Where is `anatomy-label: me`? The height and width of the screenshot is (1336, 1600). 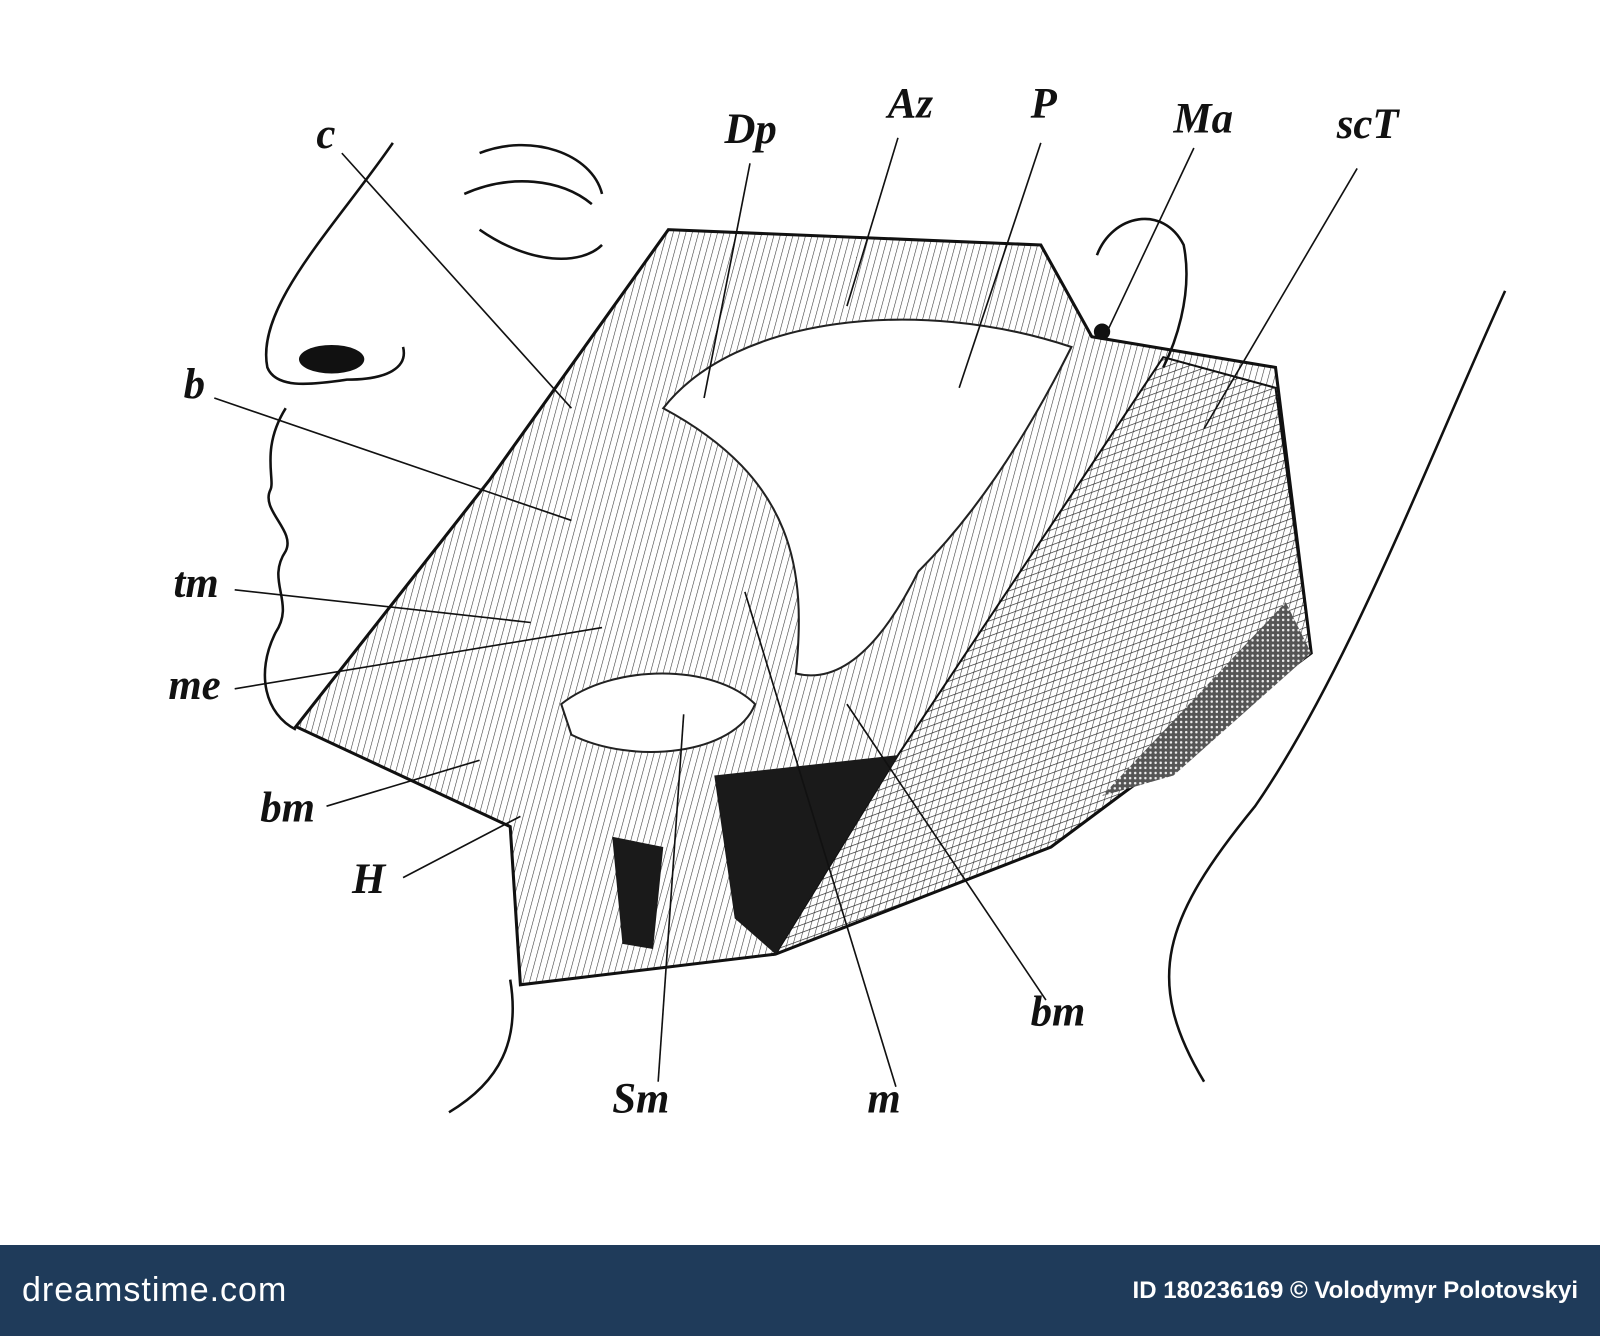 anatomy-label: me is located at coordinates (194, 685).